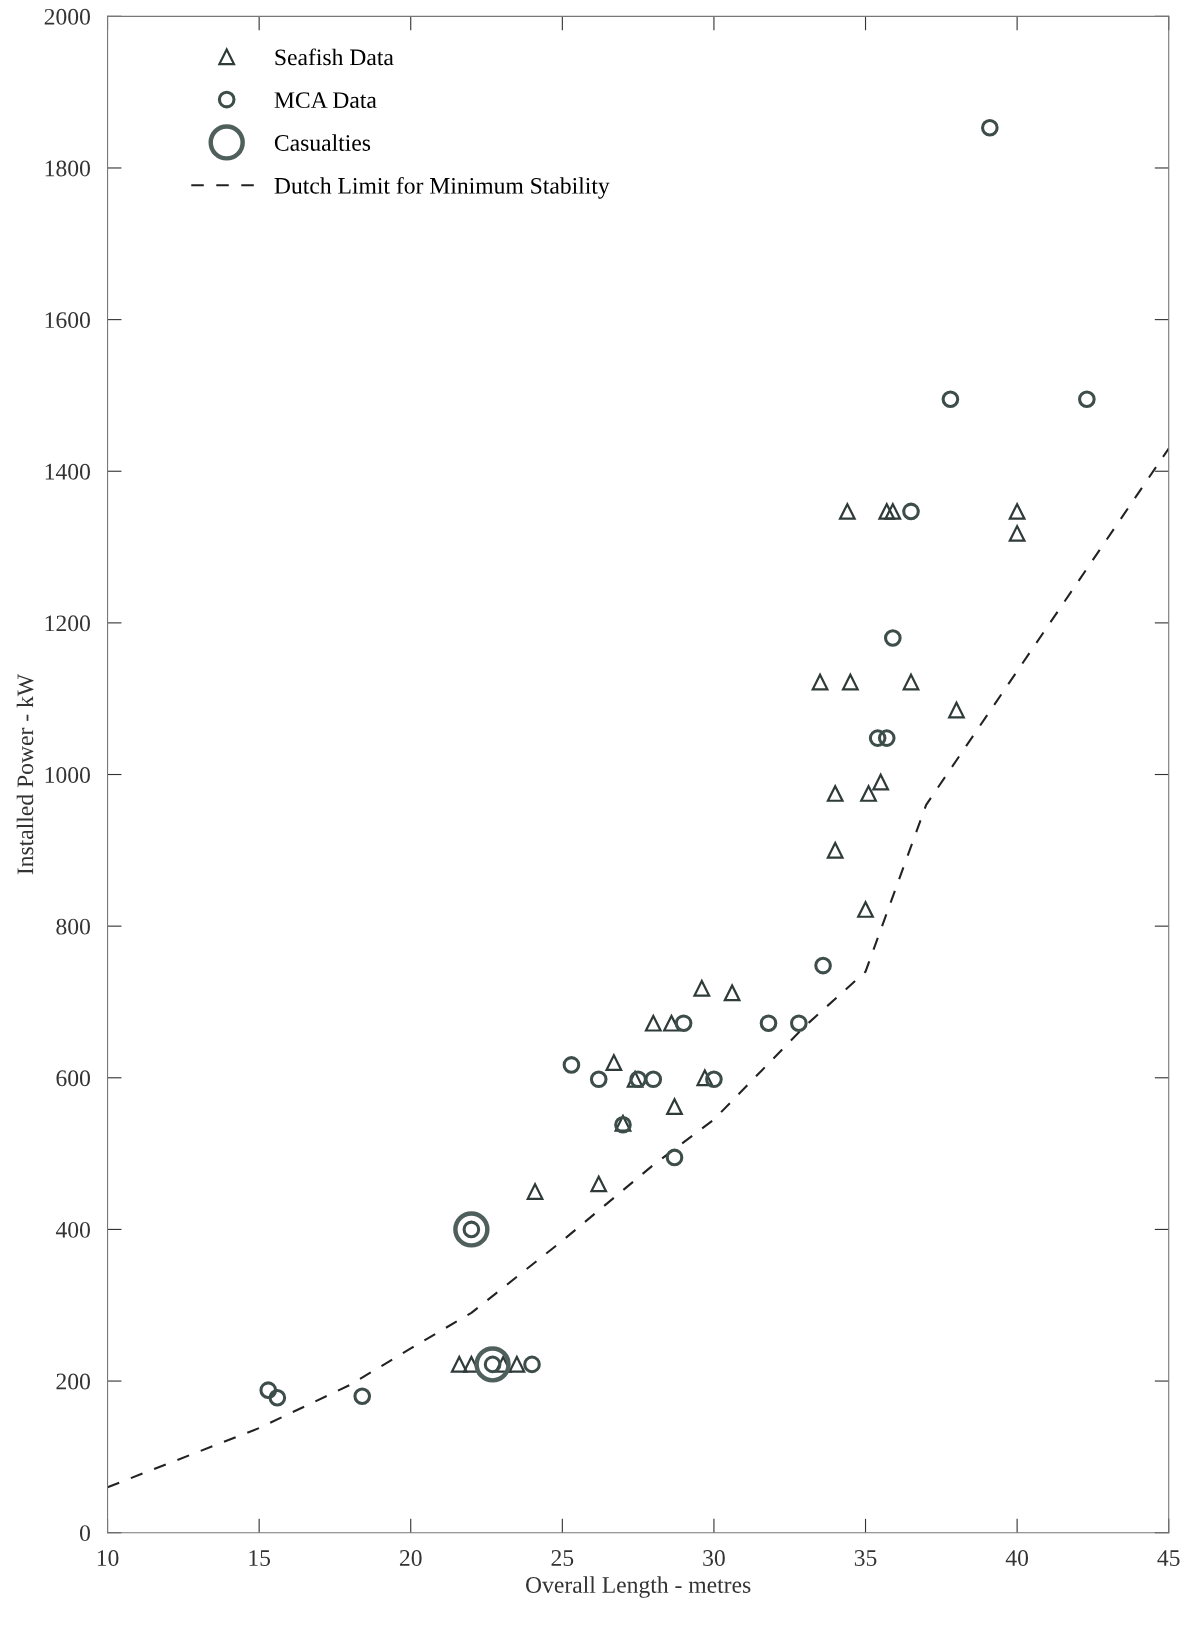  Describe the element at coordinates (25, 774) in the screenshot. I see `y-axis-title: Installed Power - kW` at that location.